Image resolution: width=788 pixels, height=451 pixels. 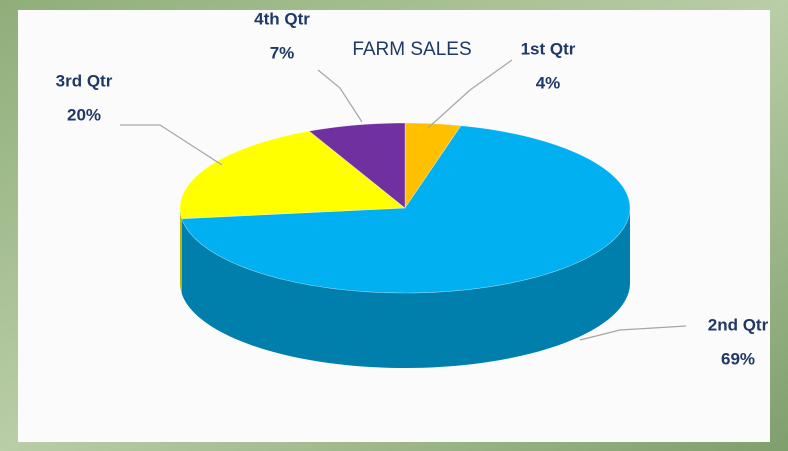 What do you see at coordinates (84, 80) in the screenshot?
I see `data-label-category: 3rd Qtr` at bounding box center [84, 80].